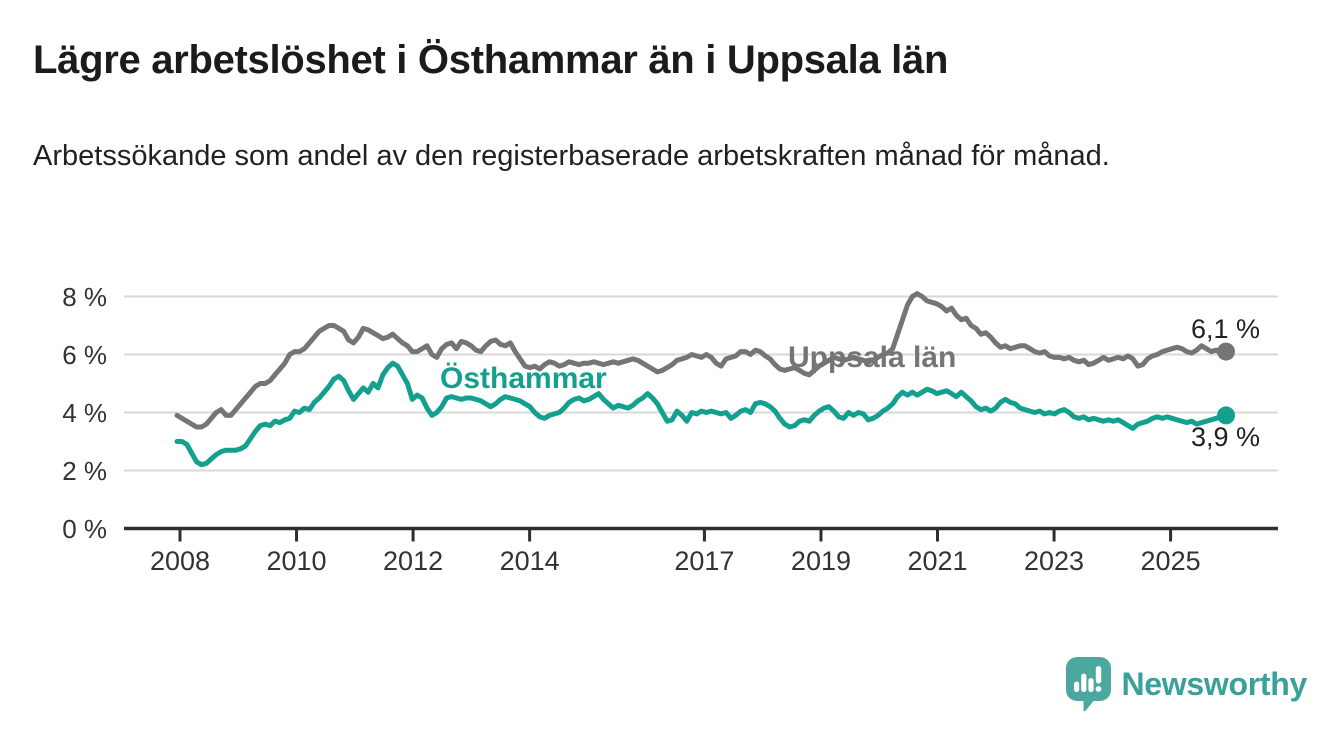 Image resolution: width=1340 pixels, height=734 pixels. What do you see at coordinates (84, 296) in the screenshot?
I see `y-axis-label: 8 %` at bounding box center [84, 296].